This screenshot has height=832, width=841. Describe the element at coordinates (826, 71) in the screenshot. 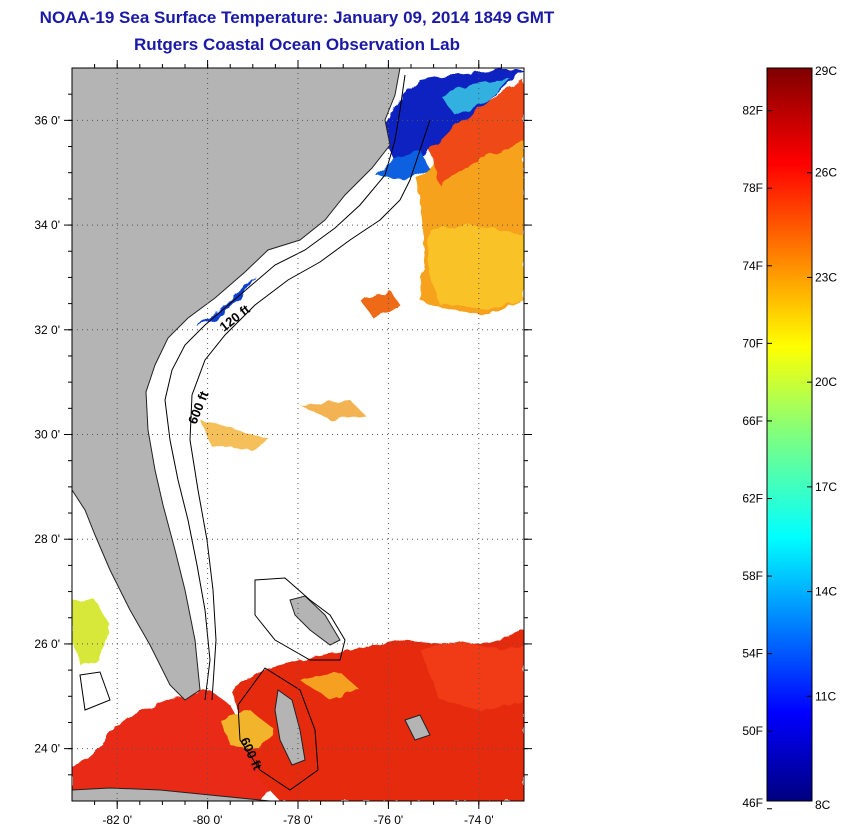

I see `colorbar-c-label: 29C` at that location.